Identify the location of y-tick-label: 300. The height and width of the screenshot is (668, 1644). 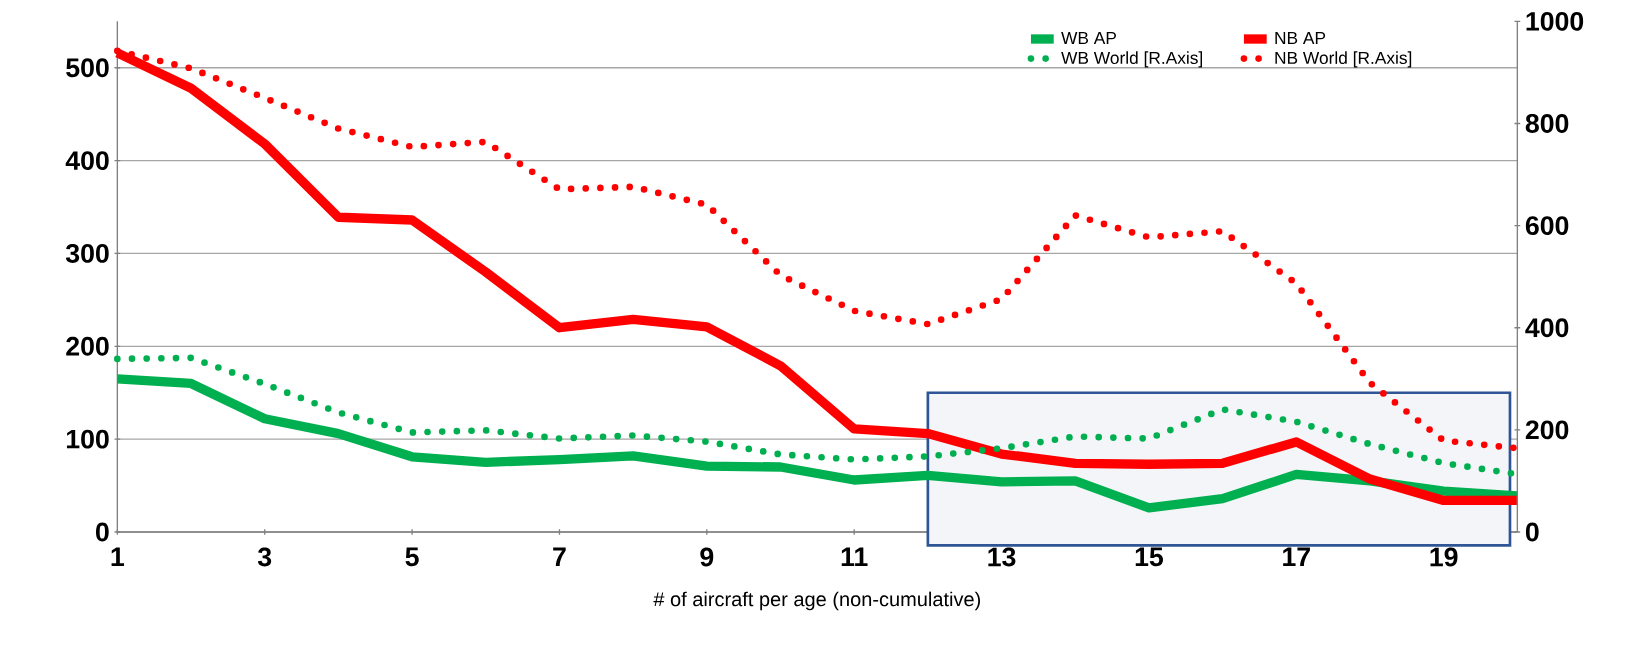
(87, 253).